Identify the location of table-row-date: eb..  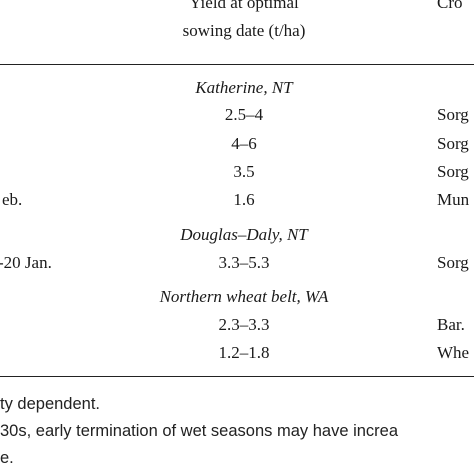
(12, 199).